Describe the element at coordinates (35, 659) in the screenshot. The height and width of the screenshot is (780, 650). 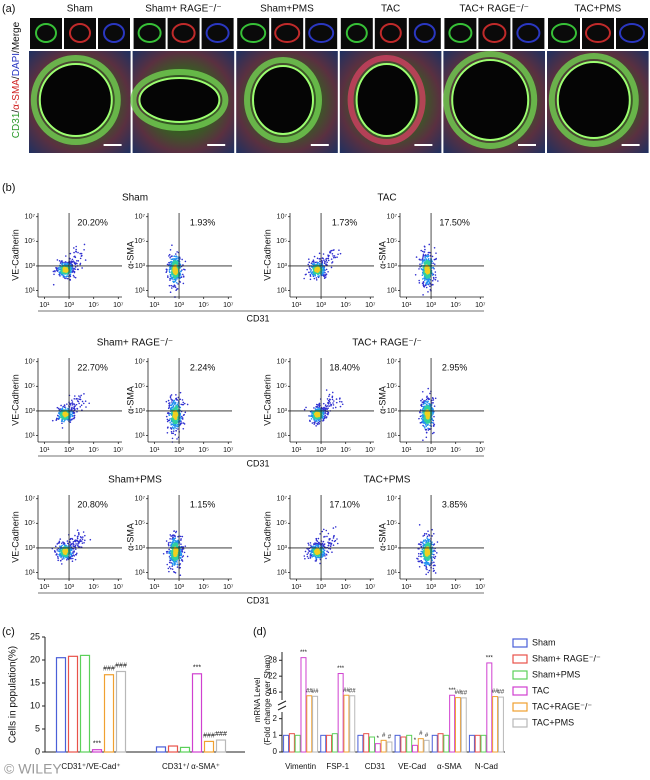
I see `y-tick-label: 20` at that location.